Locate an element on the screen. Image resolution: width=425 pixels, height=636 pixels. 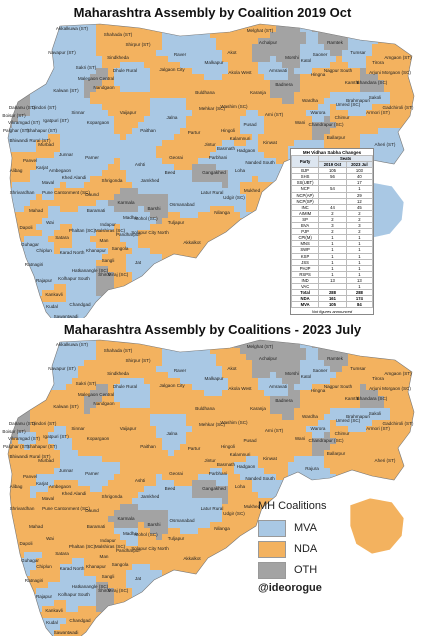
constituency-label: Udgir (SC) is located at coordinates (234, 197).